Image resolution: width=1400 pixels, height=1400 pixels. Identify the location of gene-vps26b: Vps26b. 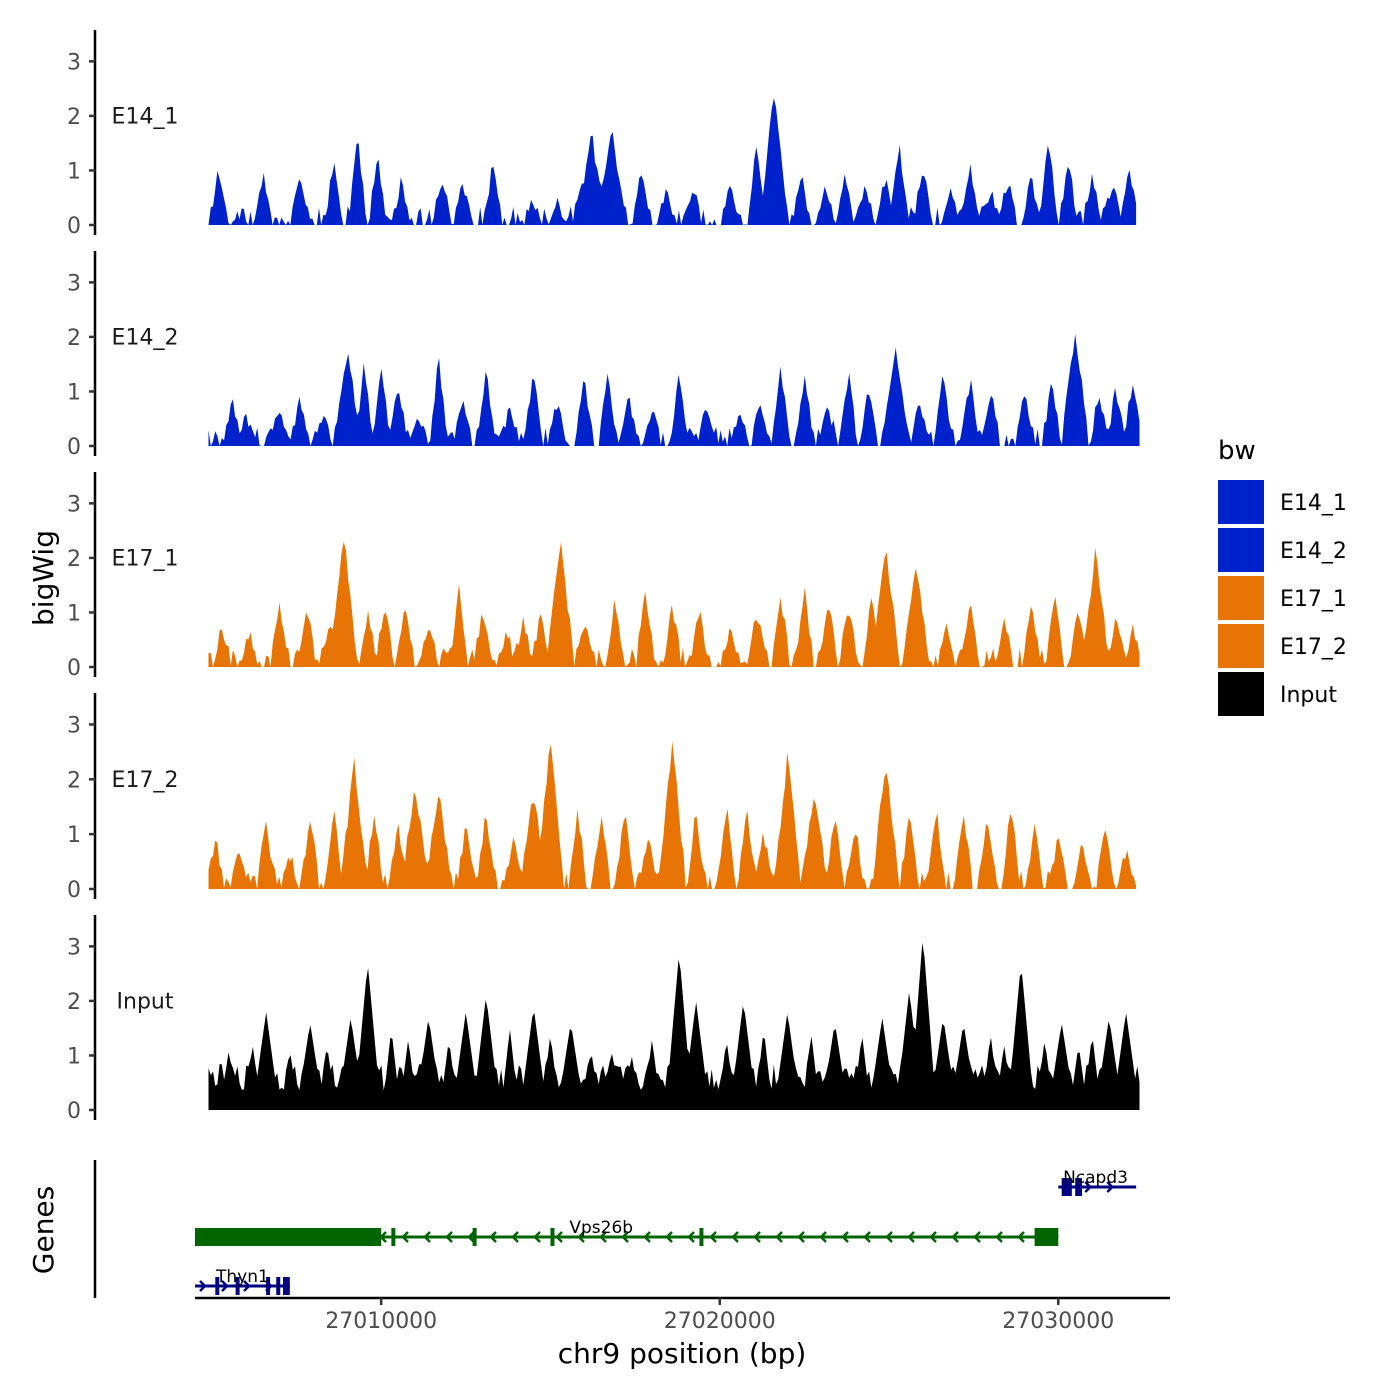
(627, 1232).